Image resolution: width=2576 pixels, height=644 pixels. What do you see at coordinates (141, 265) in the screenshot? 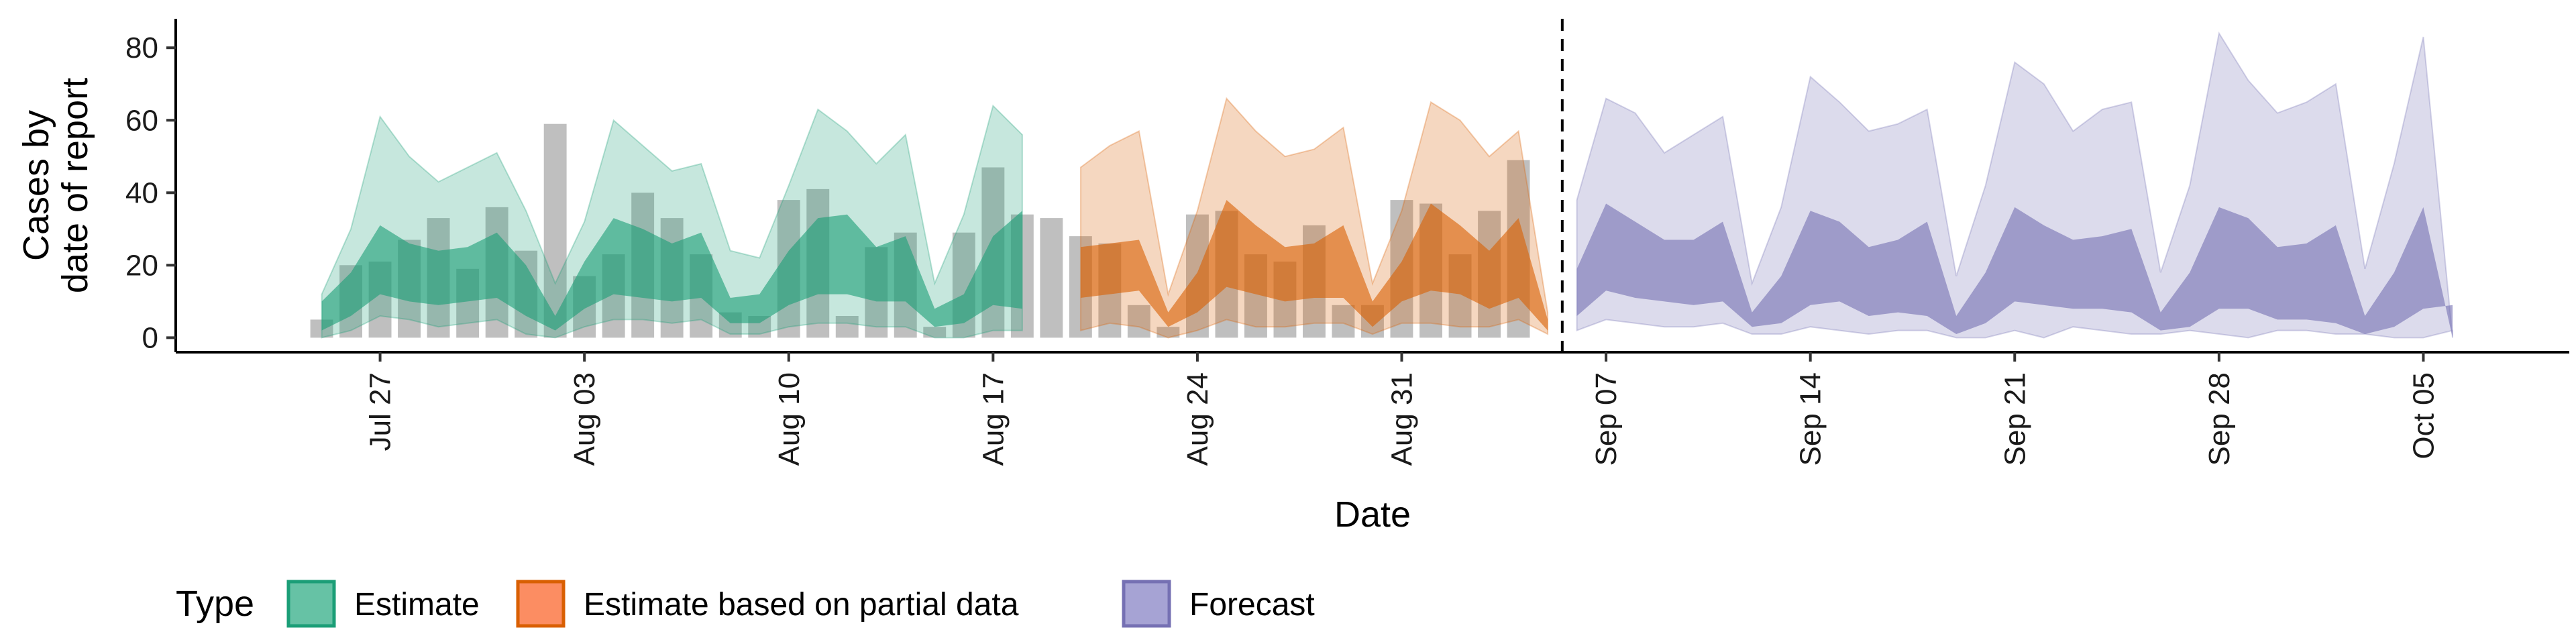
I see `y-tick-label: 20` at bounding box center [141, 265].